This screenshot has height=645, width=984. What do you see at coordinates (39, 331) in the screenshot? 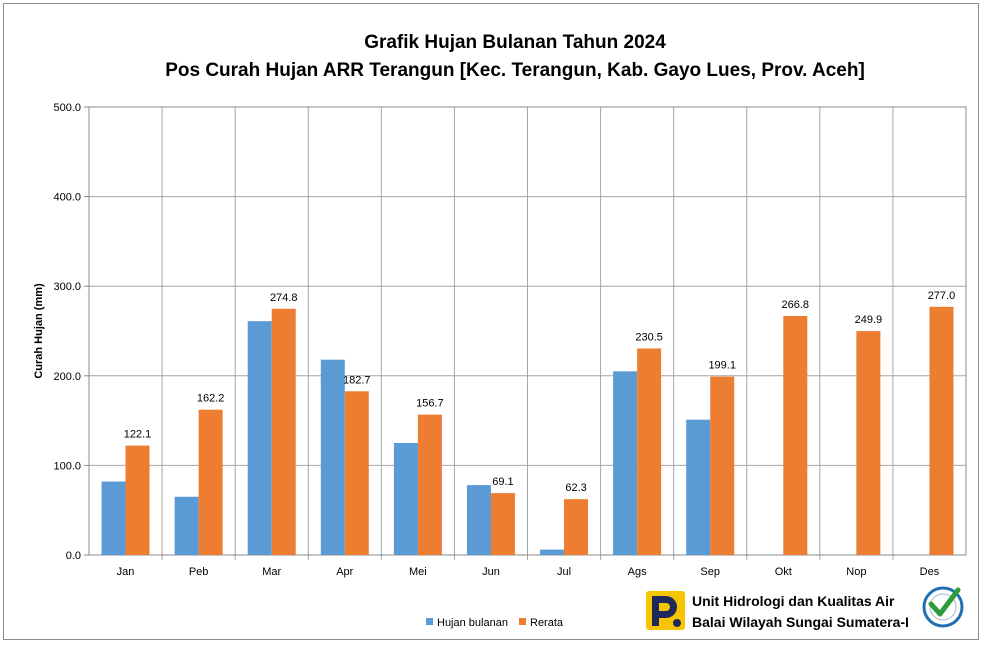
I see `y-axis-title: Curah Hujan (mm)` at bounding box center [39, 331].